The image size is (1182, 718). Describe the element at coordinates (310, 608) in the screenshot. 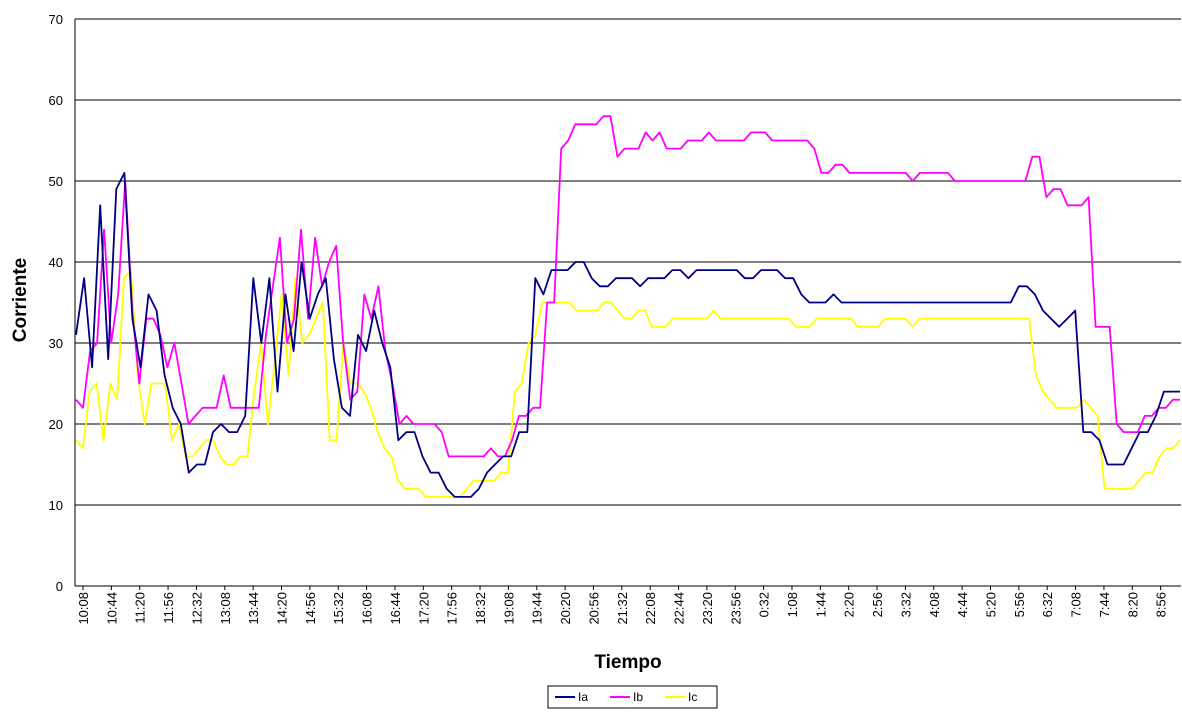

I see `x-tick-label: 14:56` at that location.